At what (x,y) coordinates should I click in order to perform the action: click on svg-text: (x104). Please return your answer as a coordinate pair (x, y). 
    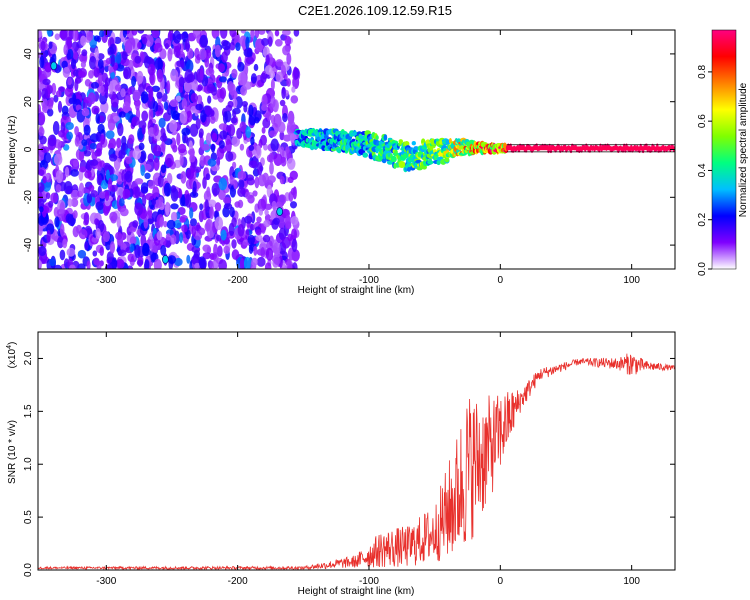
    Looking at the image, I should click on (12, 355).